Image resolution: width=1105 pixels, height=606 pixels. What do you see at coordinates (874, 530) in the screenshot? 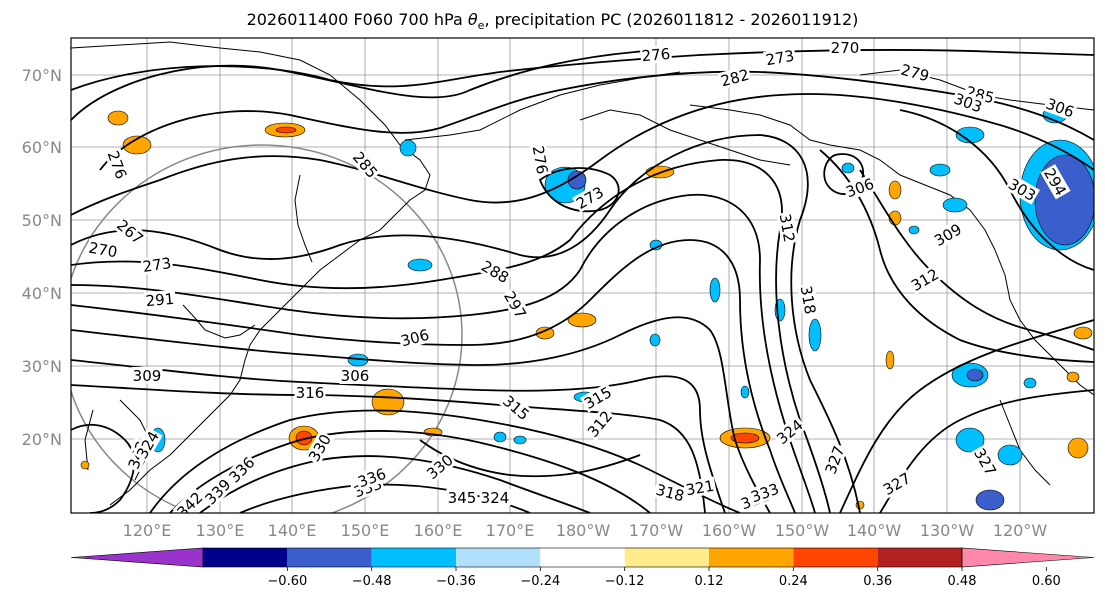
I see `lon-label: 140°W` at bounding box center [874, 530].